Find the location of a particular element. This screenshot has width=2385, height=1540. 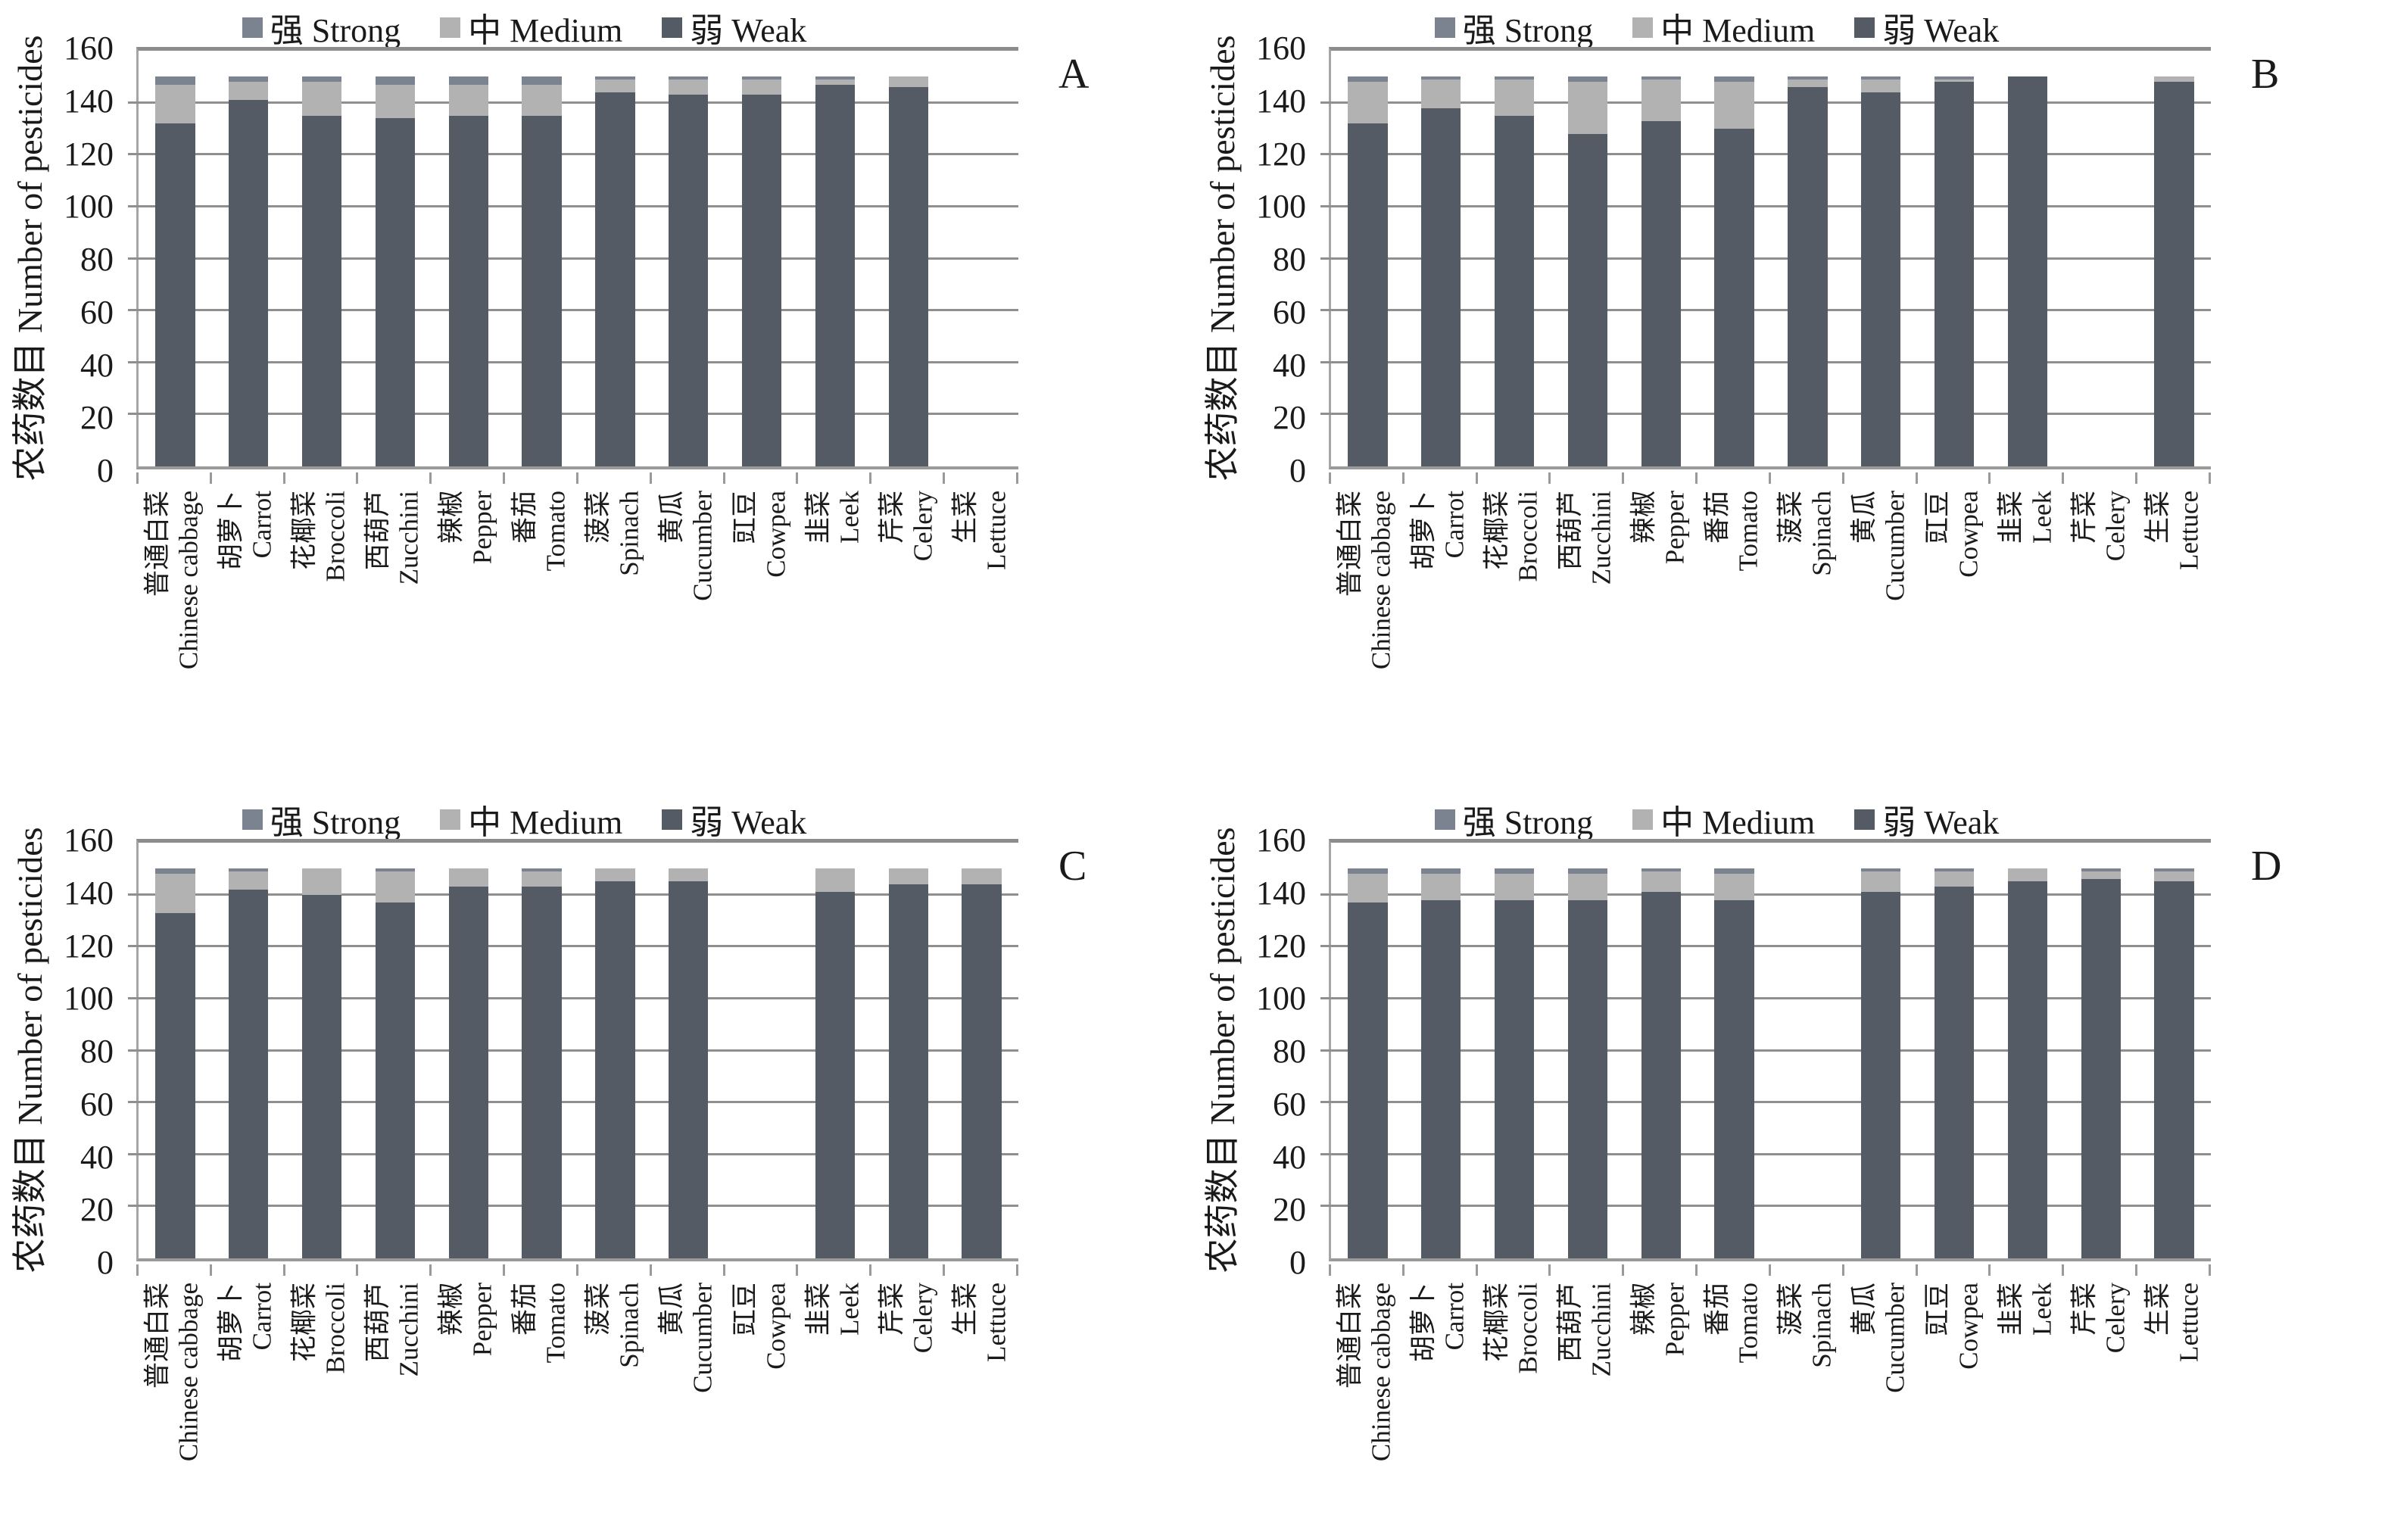

y-tick-label: 120 is located at coordinates (1281, 154).